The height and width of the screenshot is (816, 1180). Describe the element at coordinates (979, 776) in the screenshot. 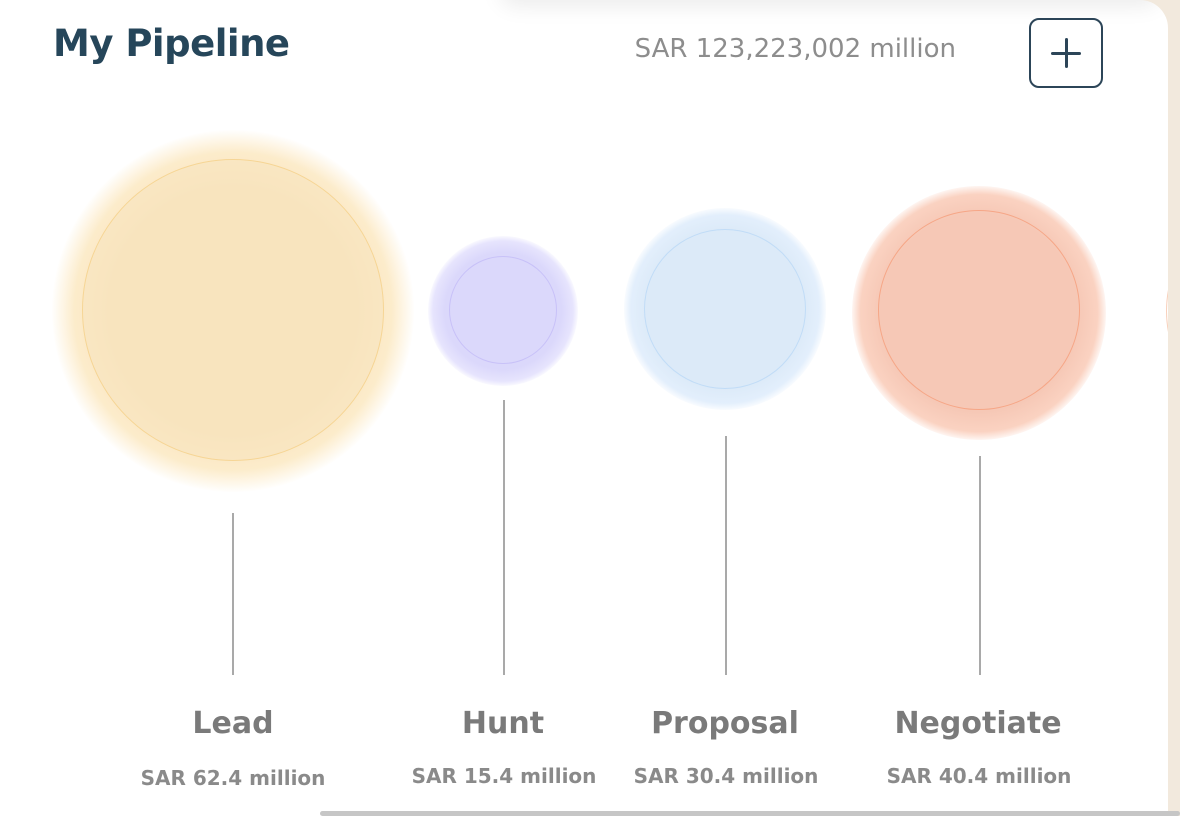

I see `stage-value-negotiate: SAR 40.4 million` at that location.